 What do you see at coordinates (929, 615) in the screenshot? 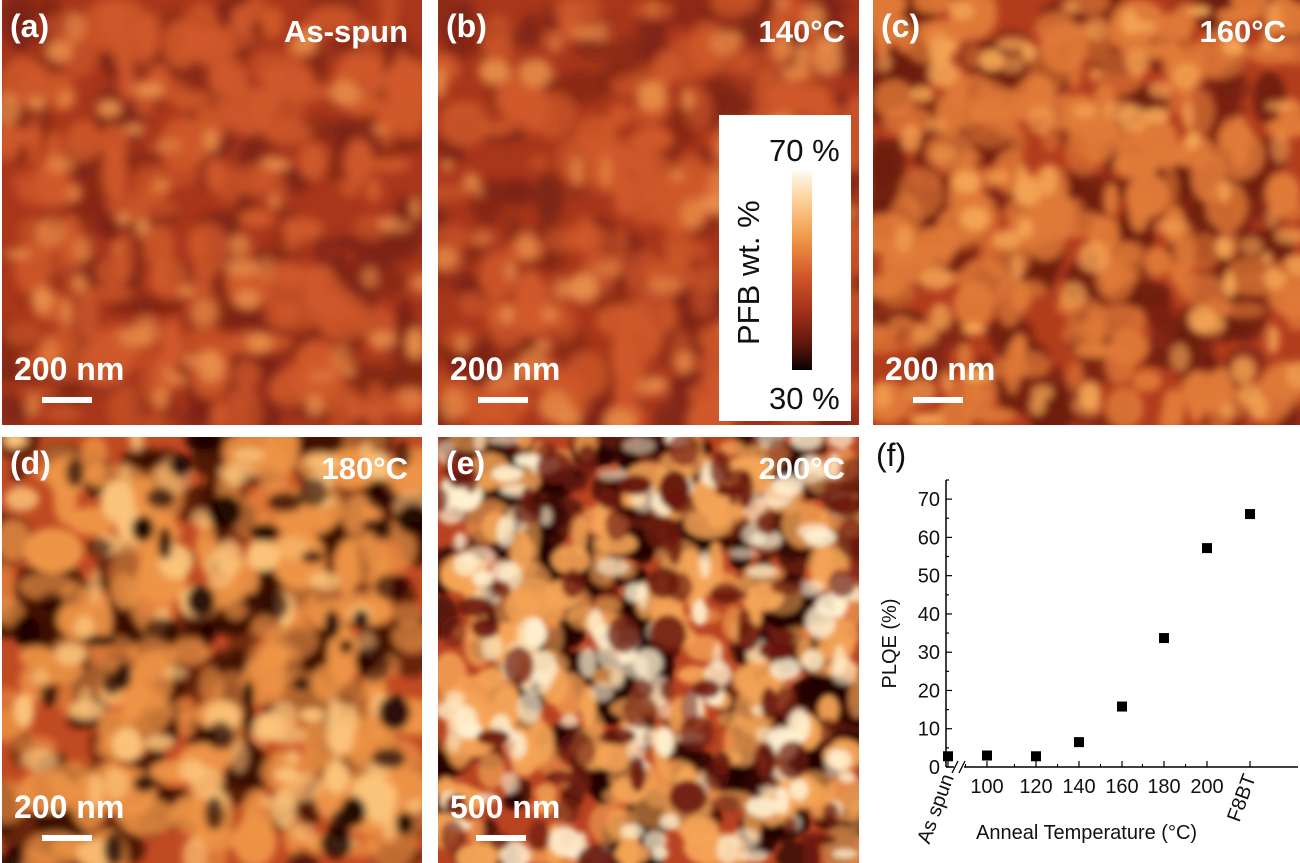
I see `y-tick-label: 40` at bounding box center [929, 615].